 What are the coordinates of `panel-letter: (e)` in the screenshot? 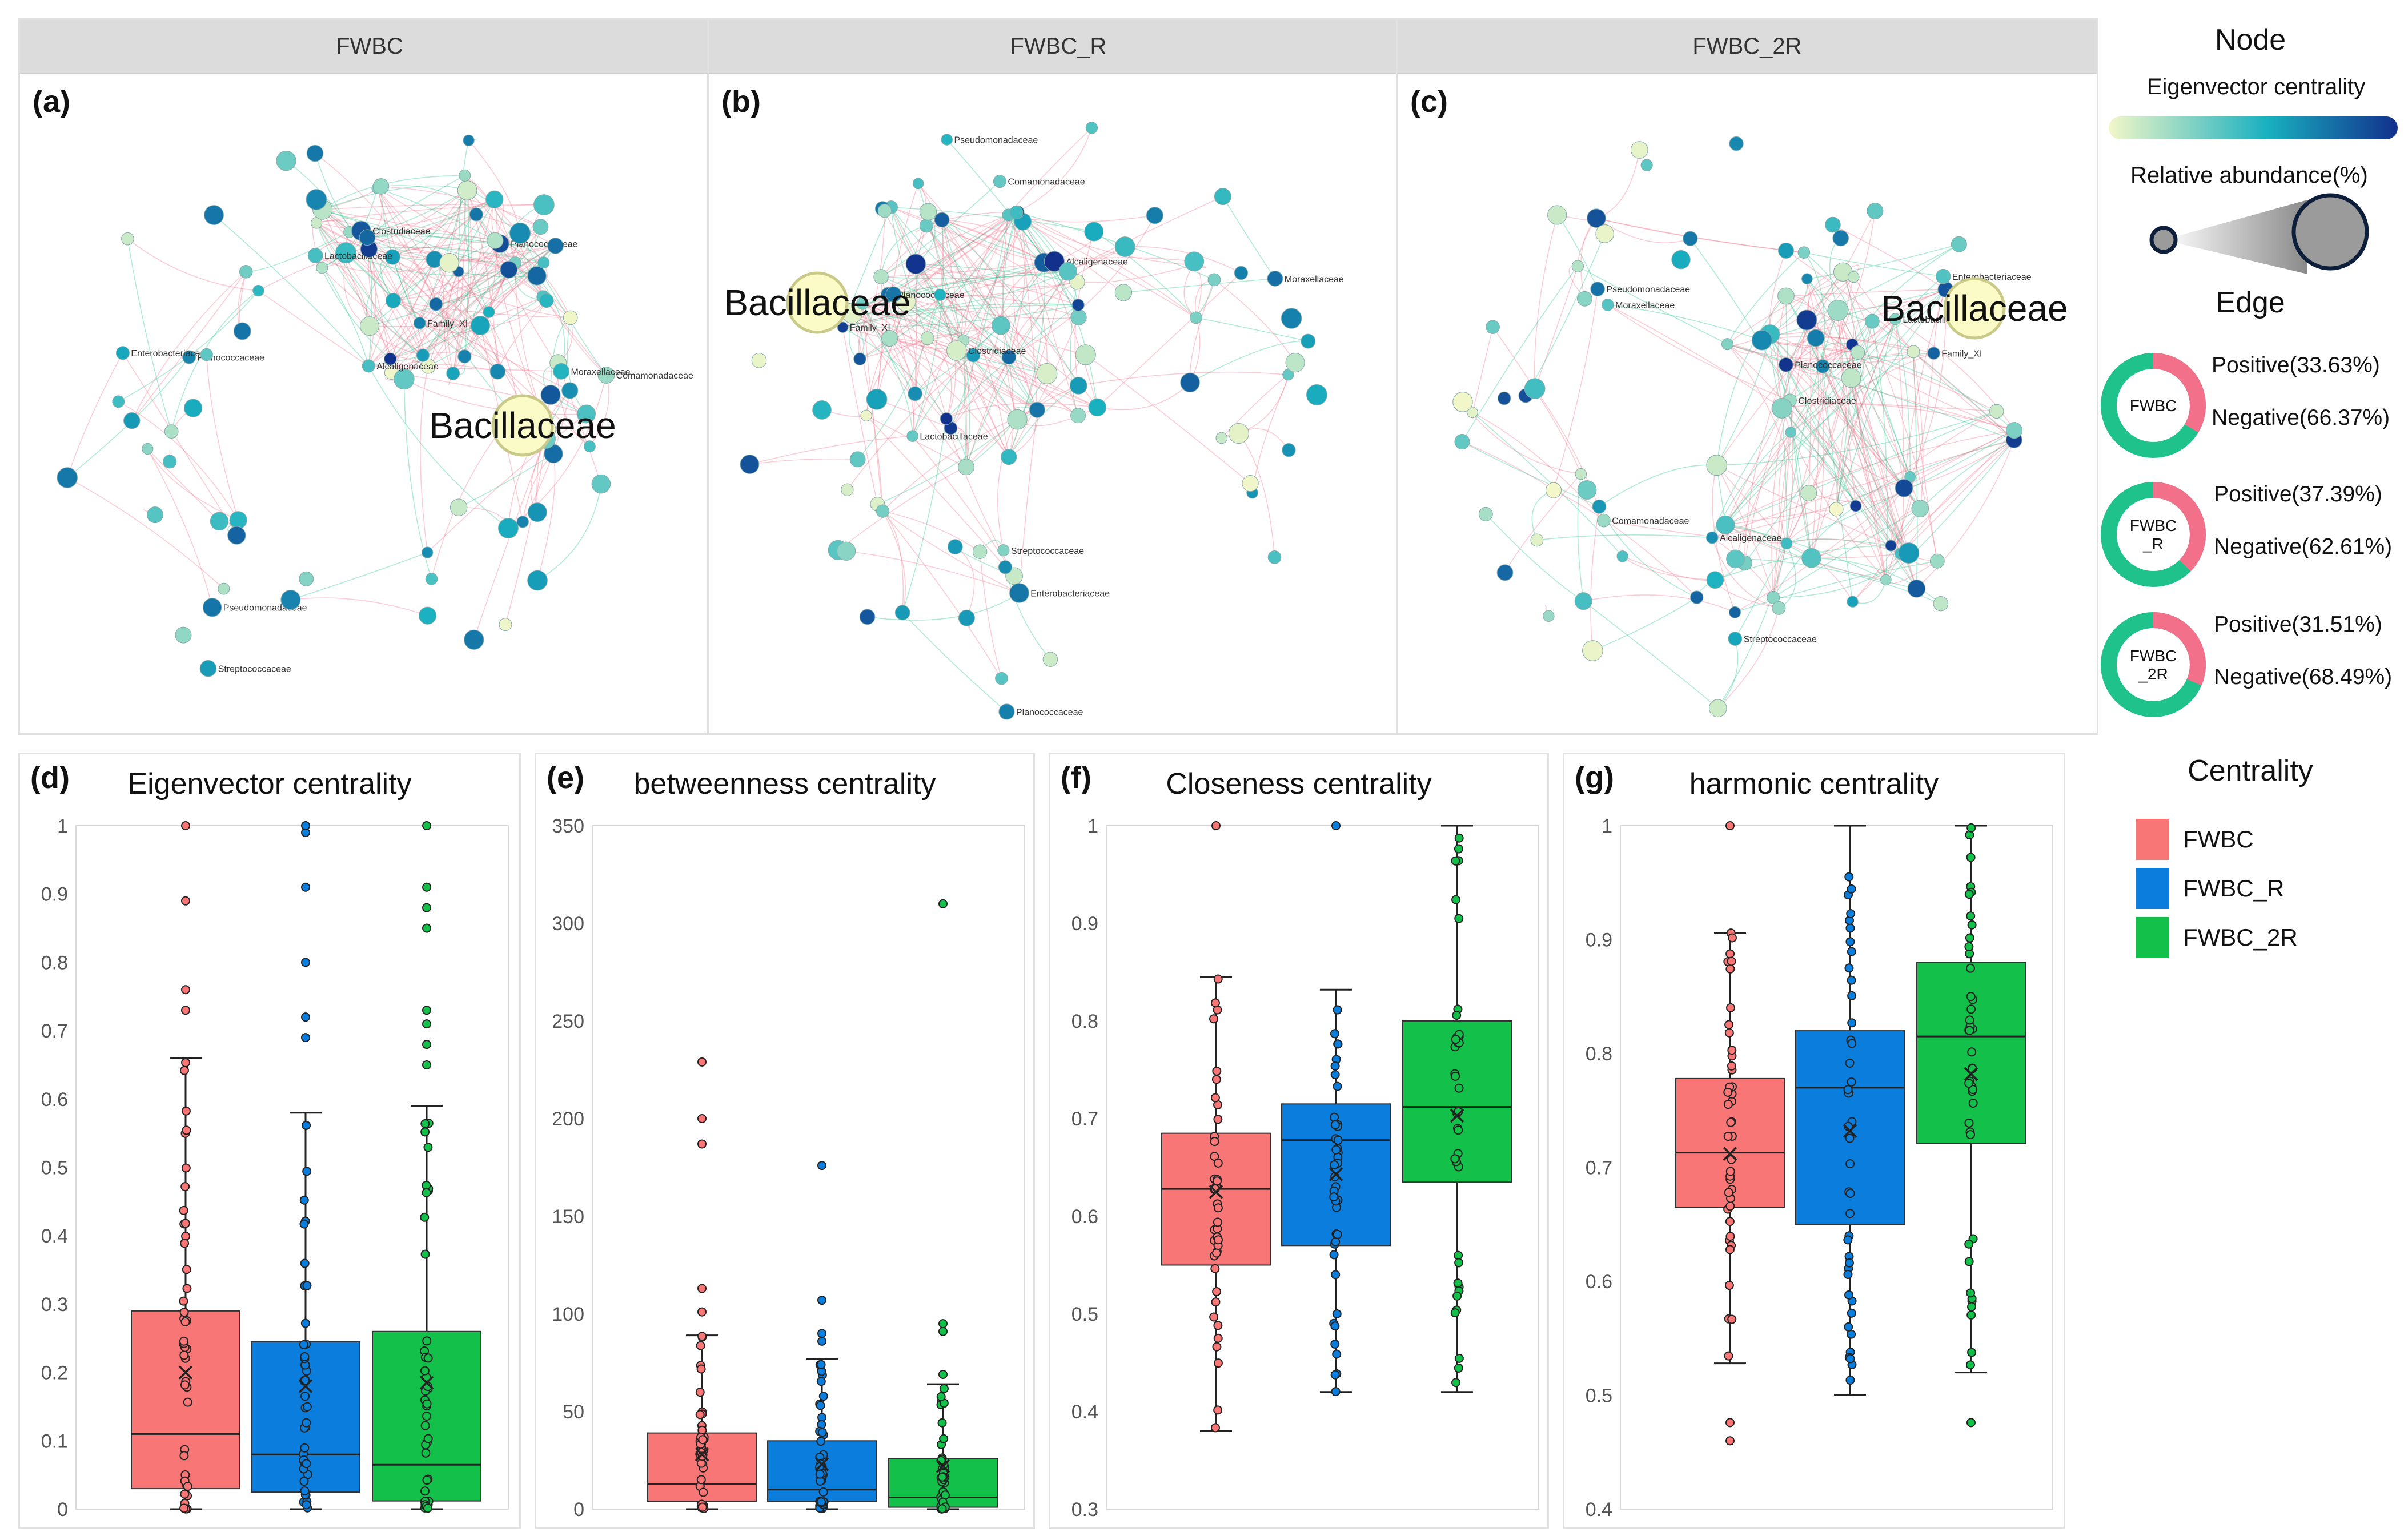 It's located at (565, 778).